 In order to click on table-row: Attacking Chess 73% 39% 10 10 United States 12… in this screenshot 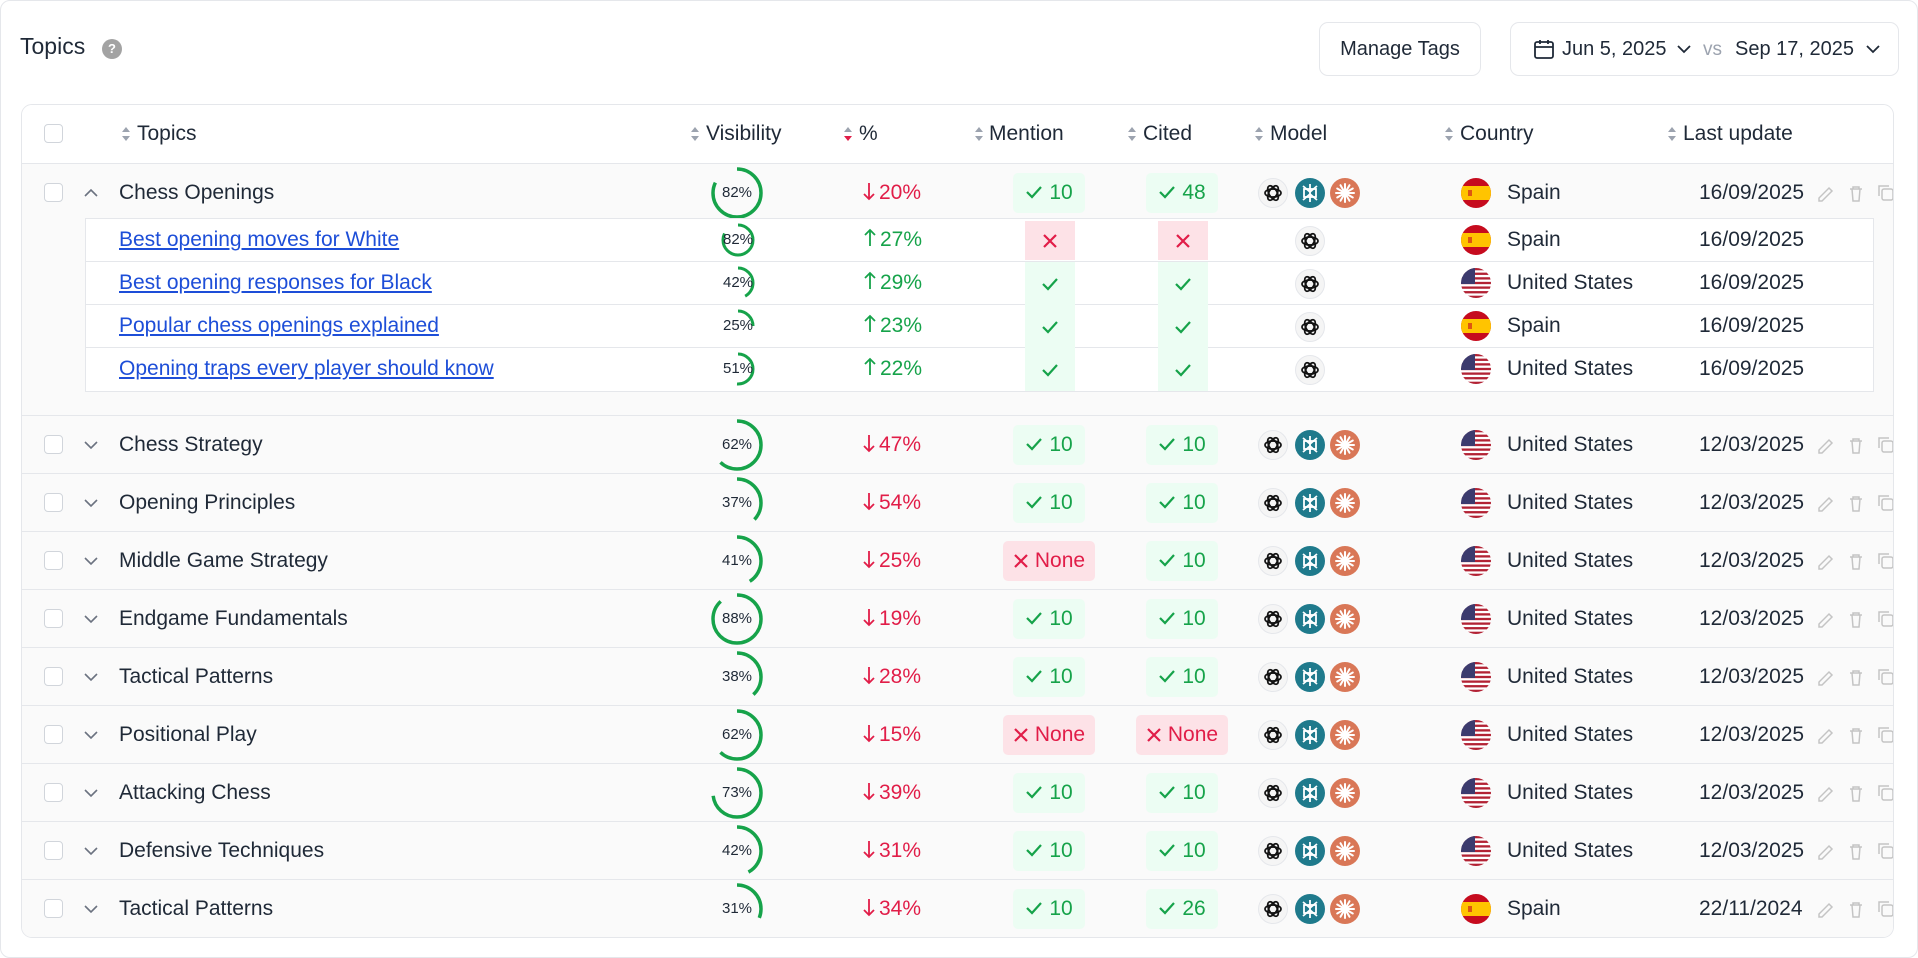, I will do `click(957, 792)`.